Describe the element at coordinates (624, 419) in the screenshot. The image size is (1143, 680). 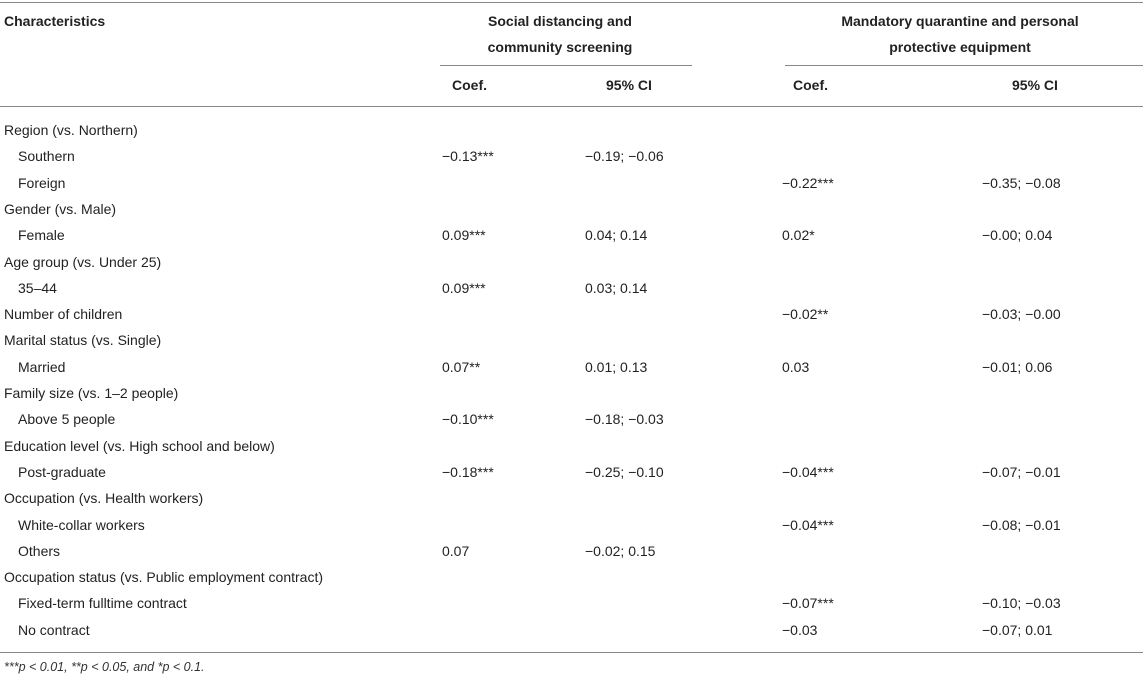
I see `cell-ci-1: −0.18; −0.03` at that location.